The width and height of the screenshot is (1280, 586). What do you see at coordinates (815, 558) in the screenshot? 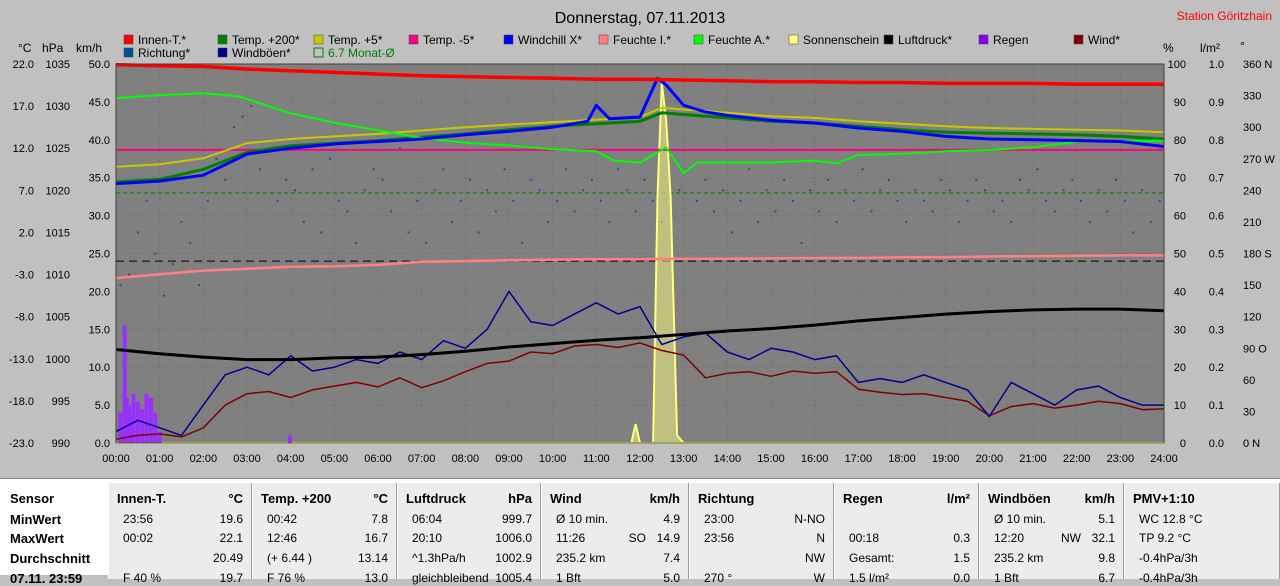
I see `cell-value: NW` at bounding box center [815, 558].